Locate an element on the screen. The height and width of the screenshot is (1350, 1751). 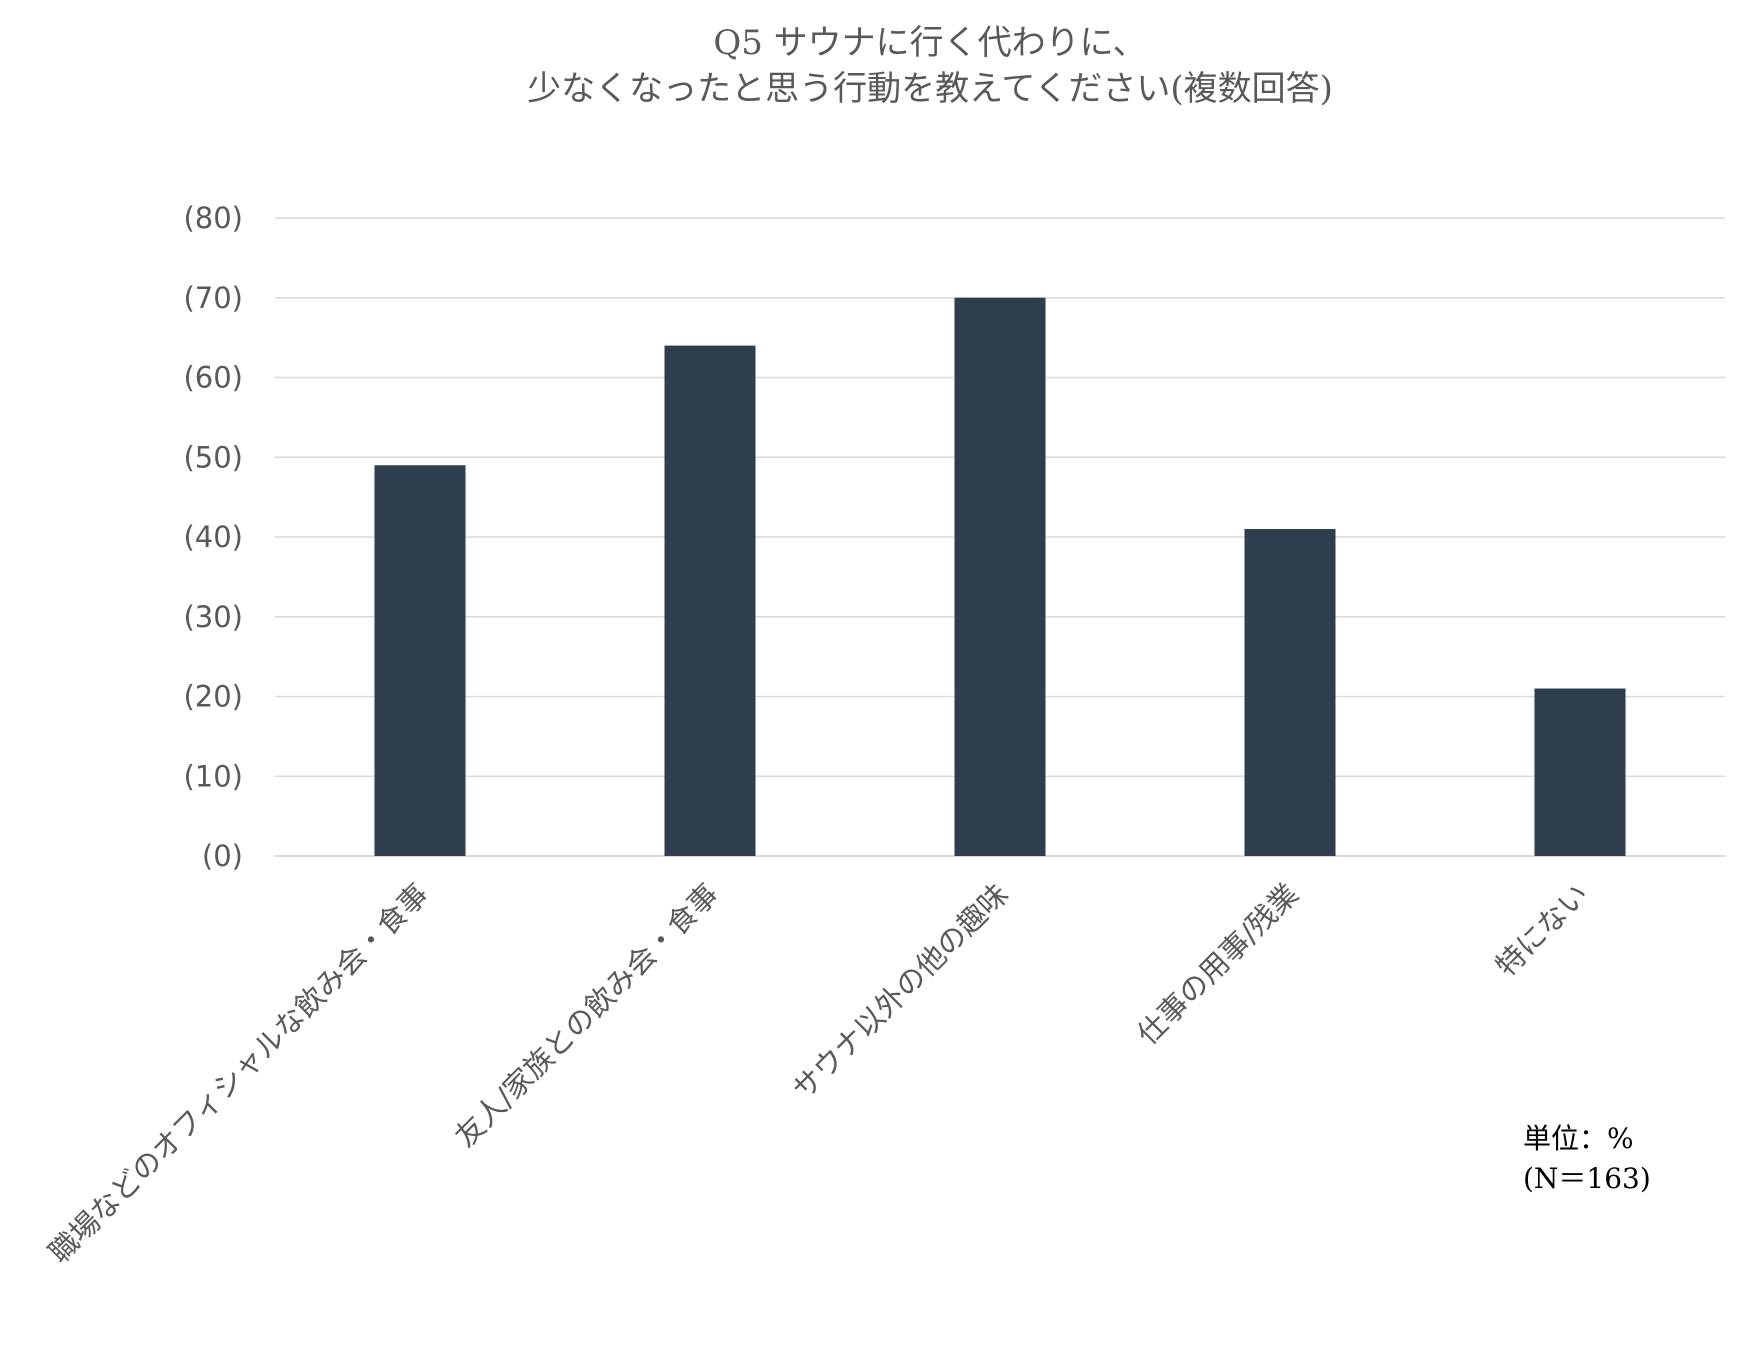
x-category-label: 友人/家族との飲み会・食事 is located at coordinates (586, 1015).